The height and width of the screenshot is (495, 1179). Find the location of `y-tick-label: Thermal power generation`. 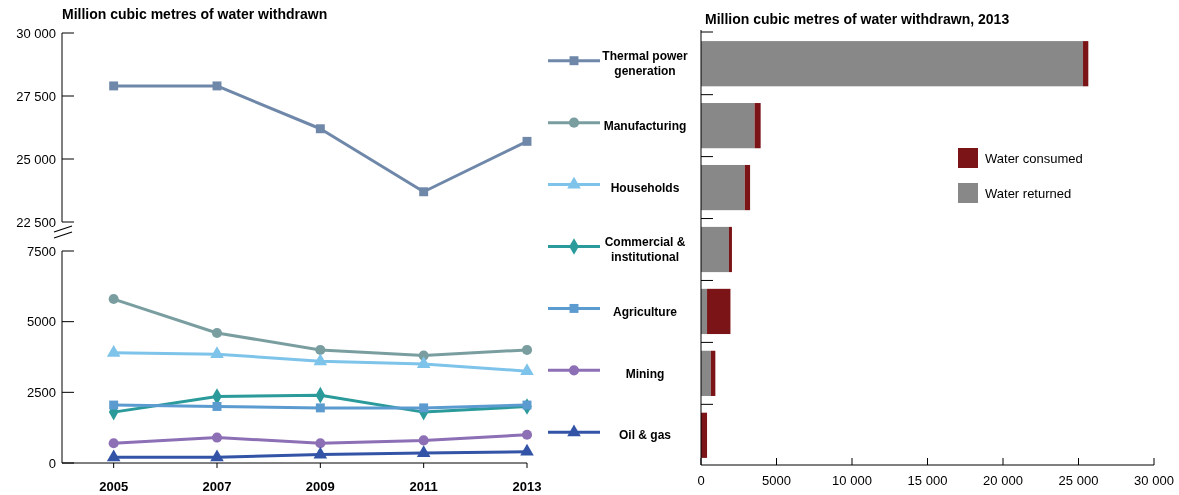

y-tick-label: Thermal power generation is located at coordinates (645, 64).